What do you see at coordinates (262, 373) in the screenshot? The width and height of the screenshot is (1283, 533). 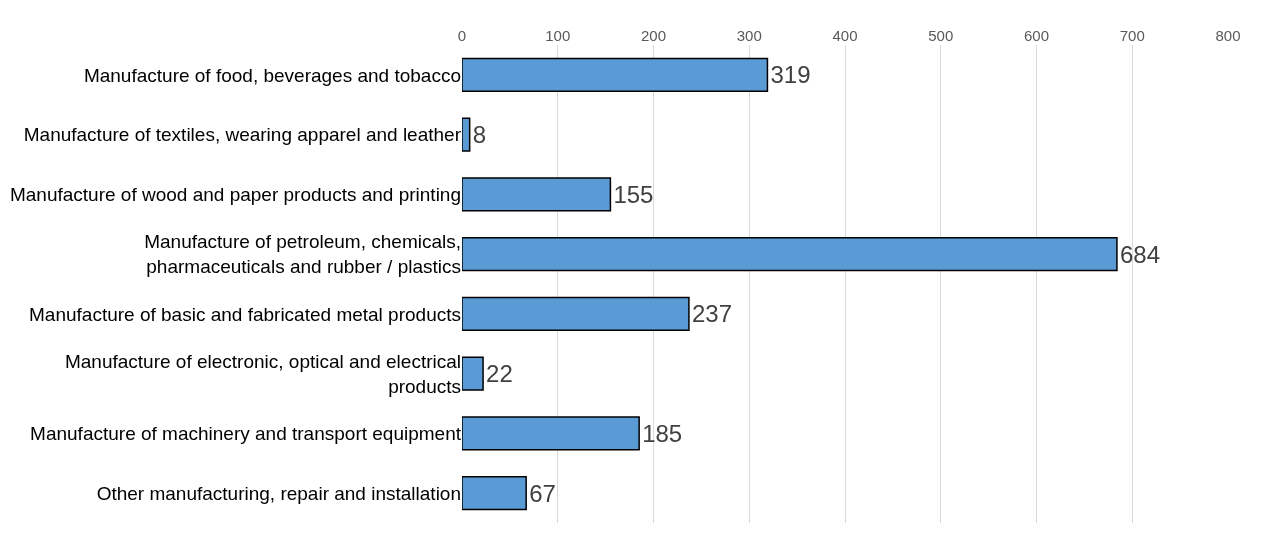 I see `y-tick-label: Manufacture of electronic, optical and electrical products` at bounding box center [262, 373].